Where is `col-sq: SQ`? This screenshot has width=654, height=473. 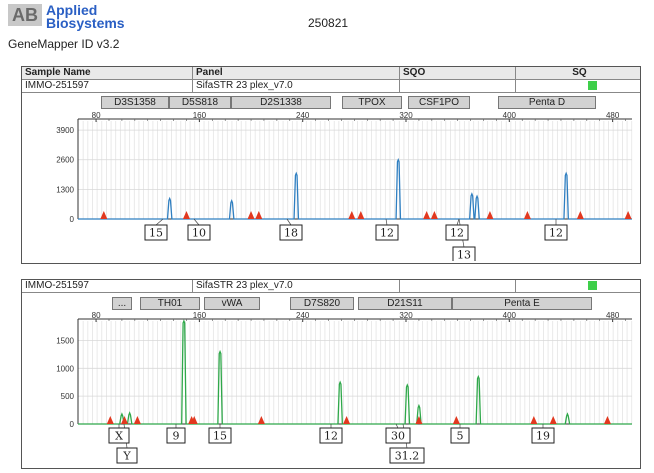 col-sq: SQ is located at coordinates (579, 72).